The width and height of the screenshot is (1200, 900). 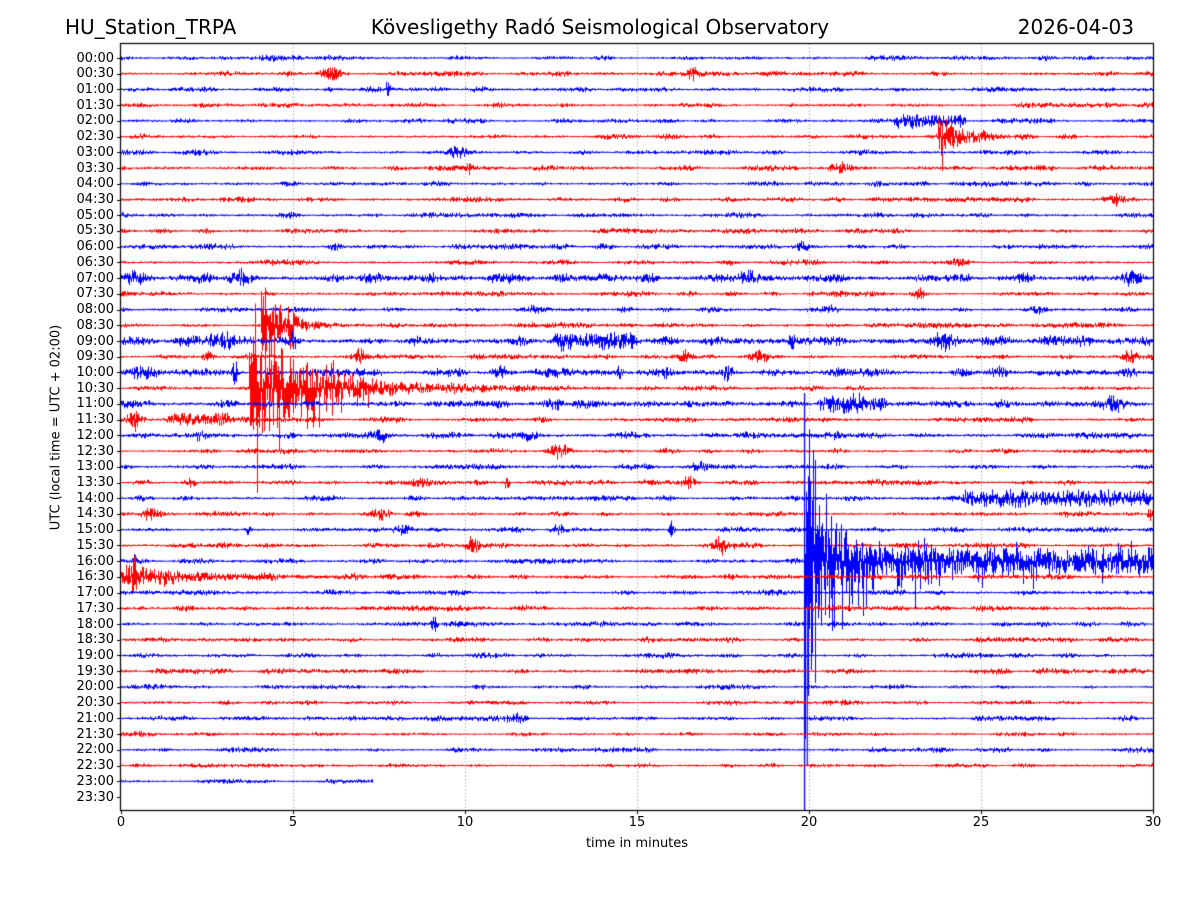 I want to click on y-tick-label: 19:00, so click(x=95, y=655).